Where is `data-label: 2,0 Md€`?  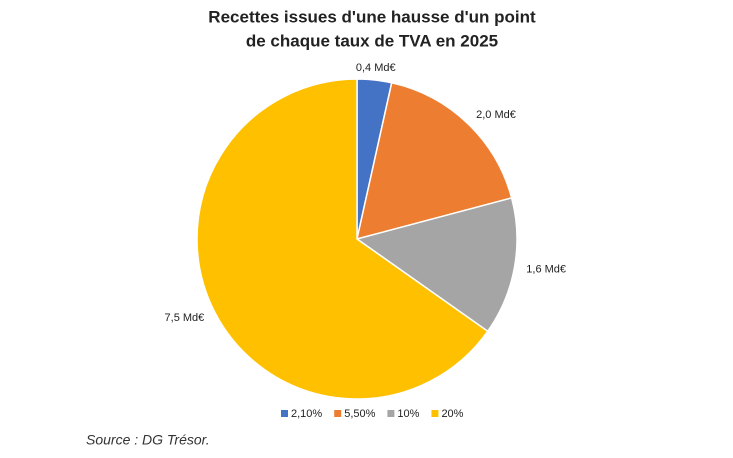
data-label: 2,0 Md€ is located at coordinates (496, 115).